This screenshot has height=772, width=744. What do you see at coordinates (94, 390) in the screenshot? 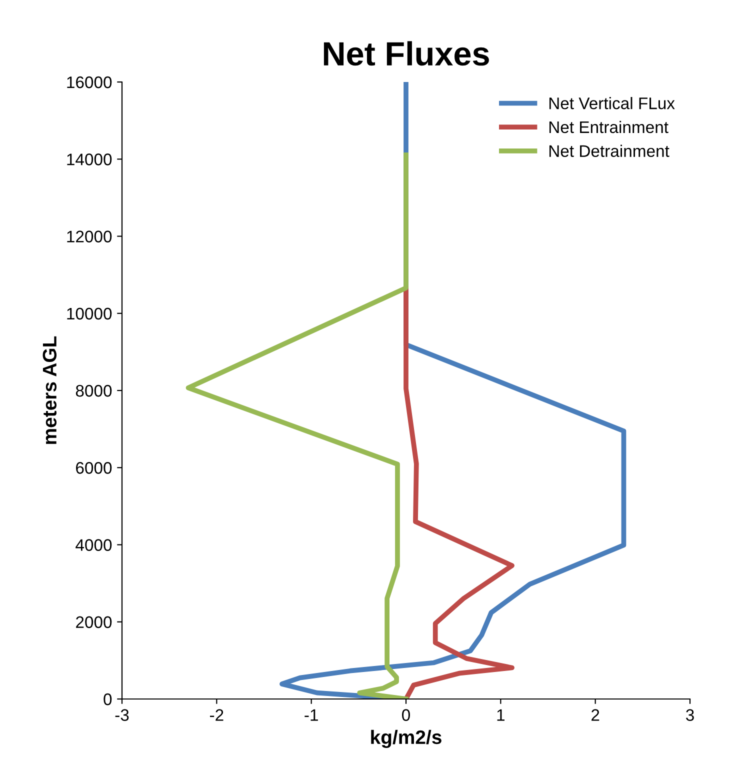
I see `y-tick-label: 8000` at bounding box center [94, 390].